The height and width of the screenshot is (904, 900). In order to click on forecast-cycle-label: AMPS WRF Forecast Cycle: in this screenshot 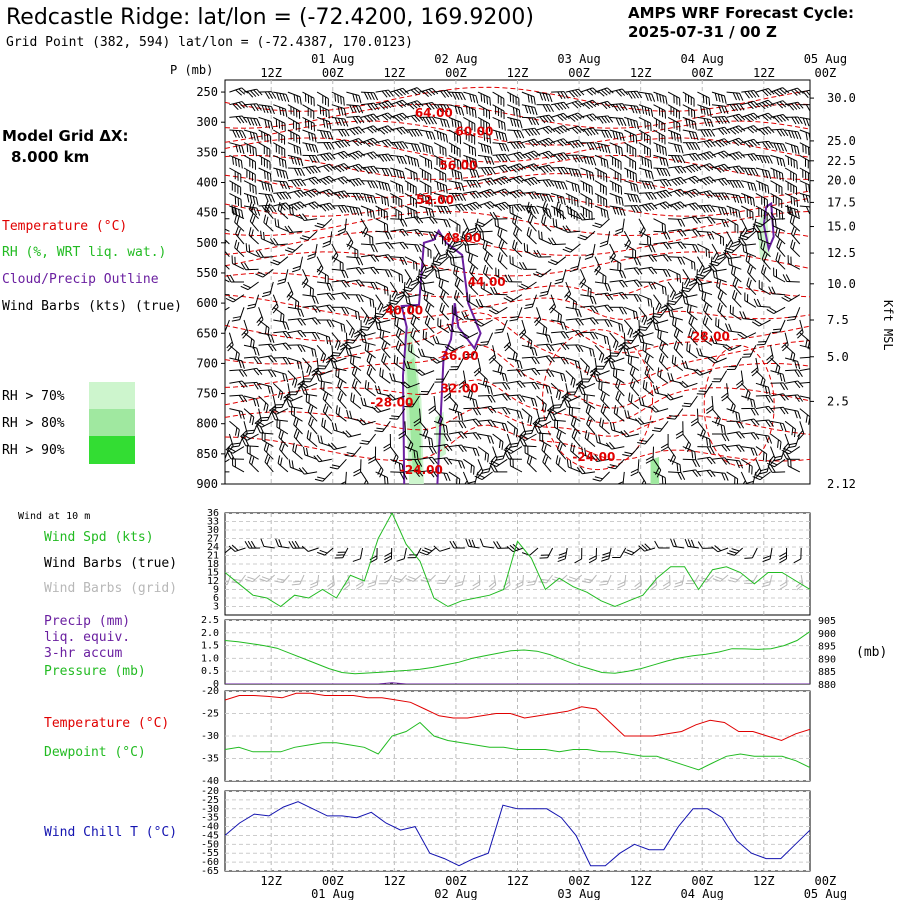, I will do `click(741, 13)`.